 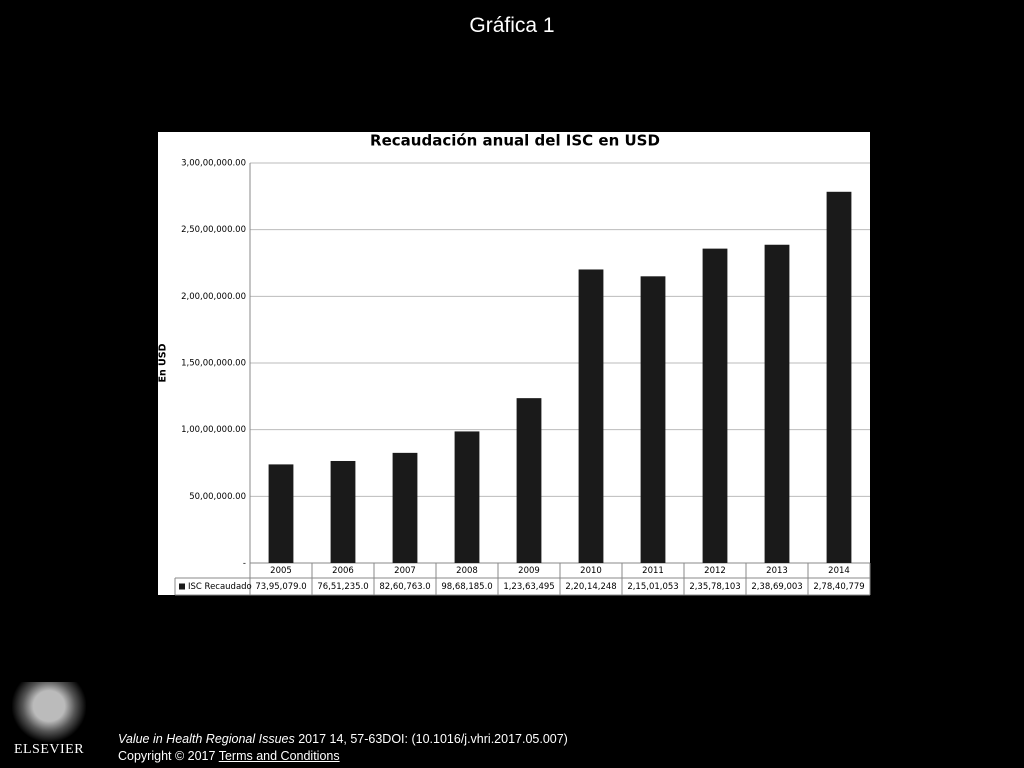 What do you see at coordinates (213, 297) in the screenshot?
I see `y-tick-label: 2,00,00,000.00` at bounding box center [213, 297].